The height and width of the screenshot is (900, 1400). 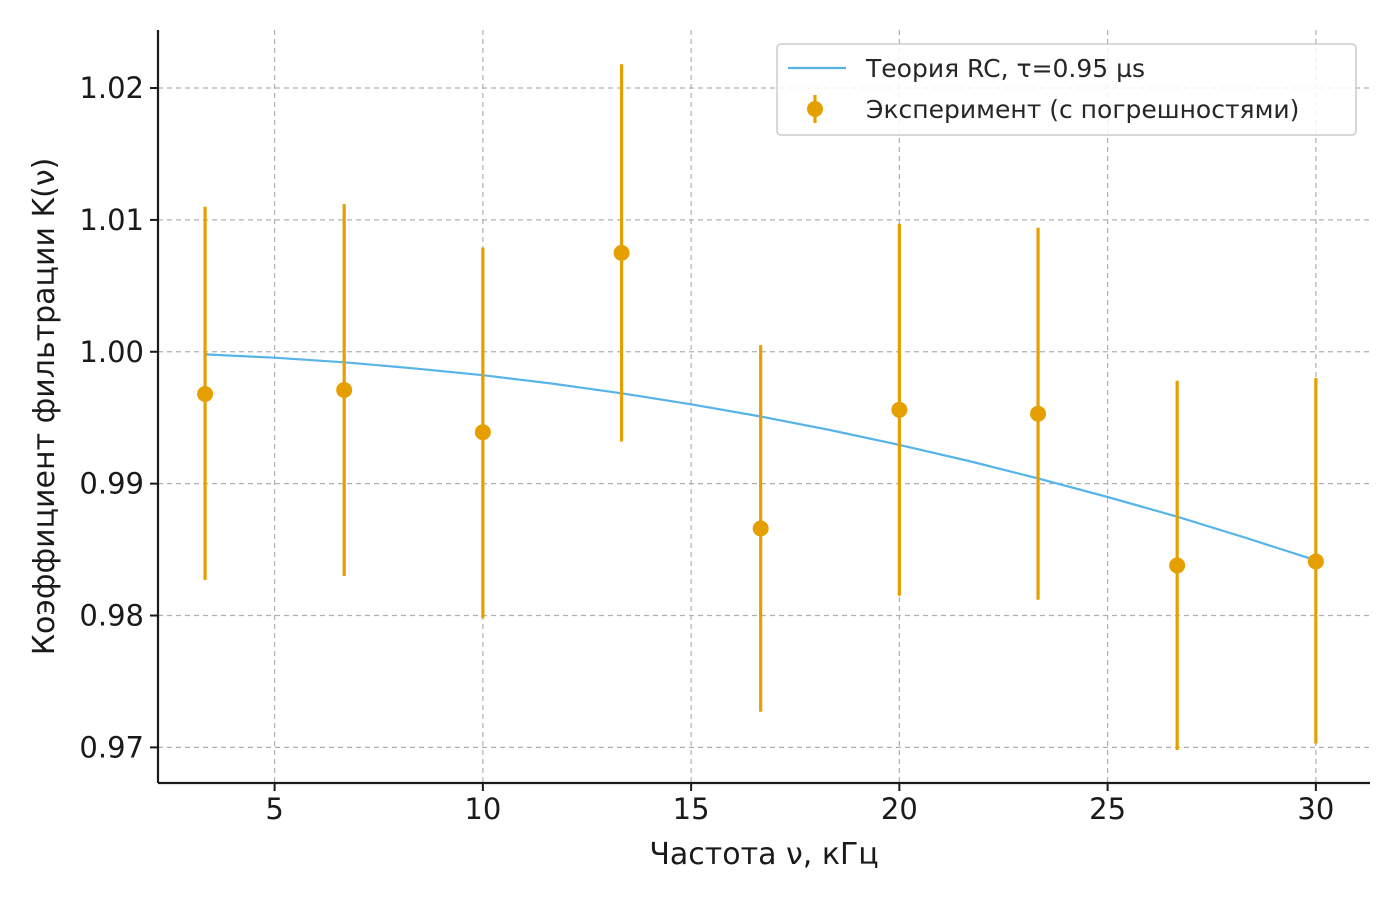 What do you see at coordinates (111, 88) in the screenshot?
I see `y-tick-label: 1.02` at bounding box center [111, 88].